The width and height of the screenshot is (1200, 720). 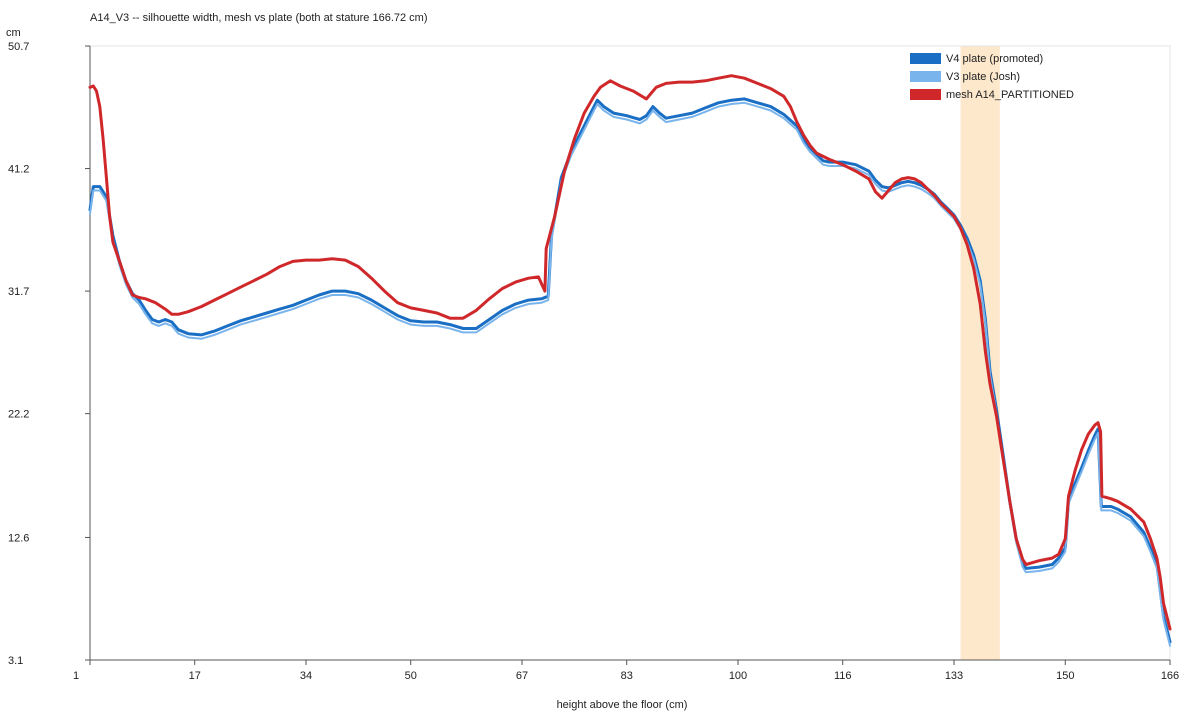 What do you see at coordinates (983, 77) in the screenshot?
I see `legend-label: V3 plate (Josh)` at bounding box center [983, 77].